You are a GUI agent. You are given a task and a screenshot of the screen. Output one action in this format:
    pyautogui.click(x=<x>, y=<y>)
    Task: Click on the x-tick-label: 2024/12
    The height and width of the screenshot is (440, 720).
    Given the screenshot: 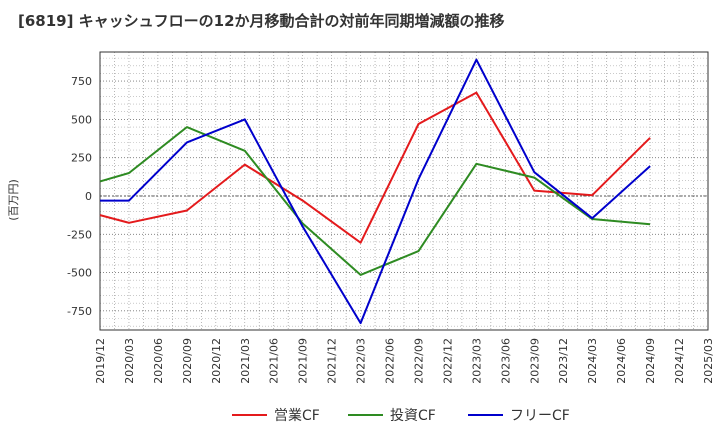 What is the action you would take?
    pyautogui.click(x=679, y=361)
    